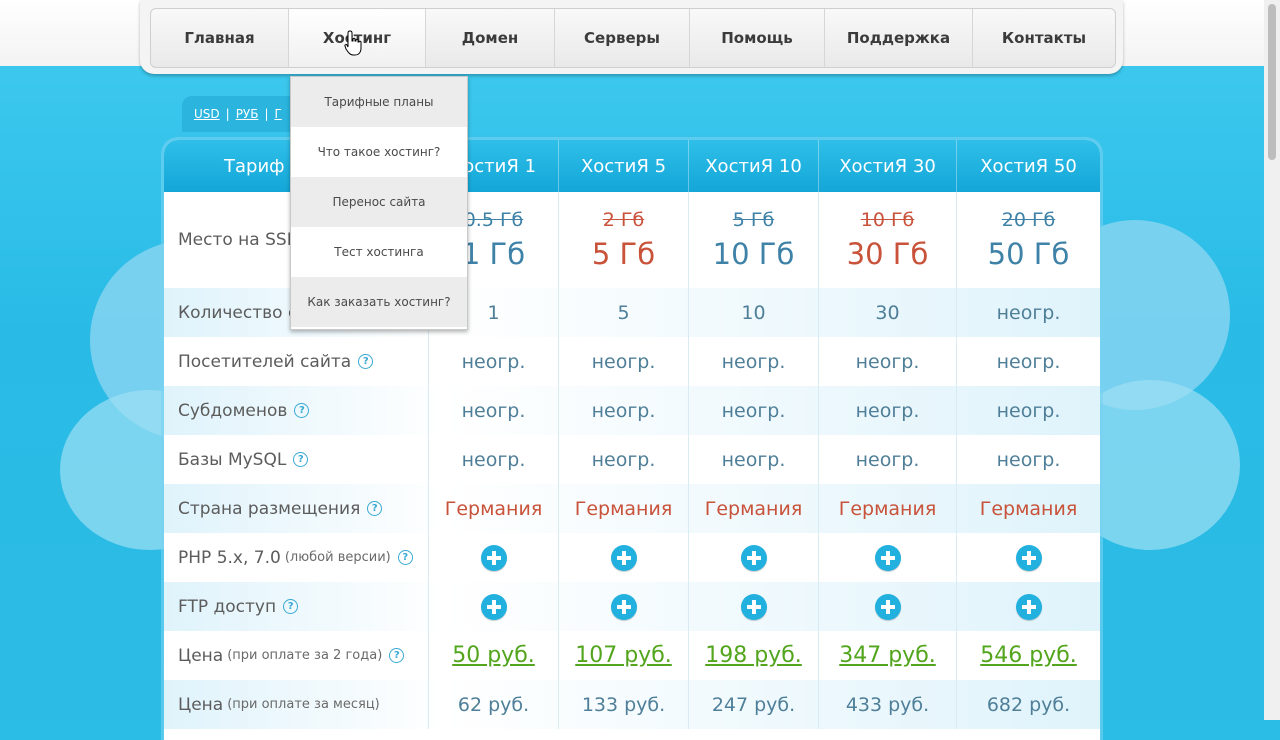  What do you see at coordinates (624, 704) in the screenshot?
I see `table-cell: 133 руб.` at bounding box center [624, 704].